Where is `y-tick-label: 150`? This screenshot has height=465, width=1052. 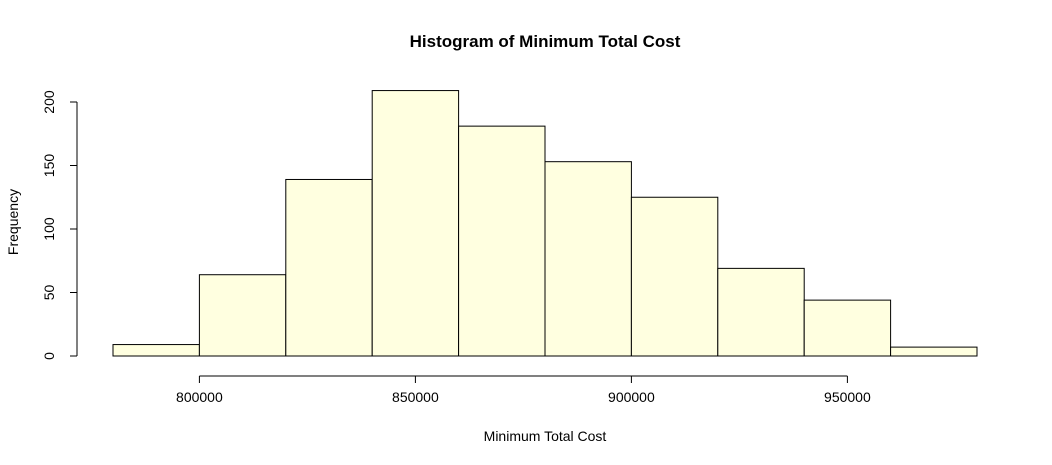 y-tick-label: 150 is located at coordinates (49, 166).